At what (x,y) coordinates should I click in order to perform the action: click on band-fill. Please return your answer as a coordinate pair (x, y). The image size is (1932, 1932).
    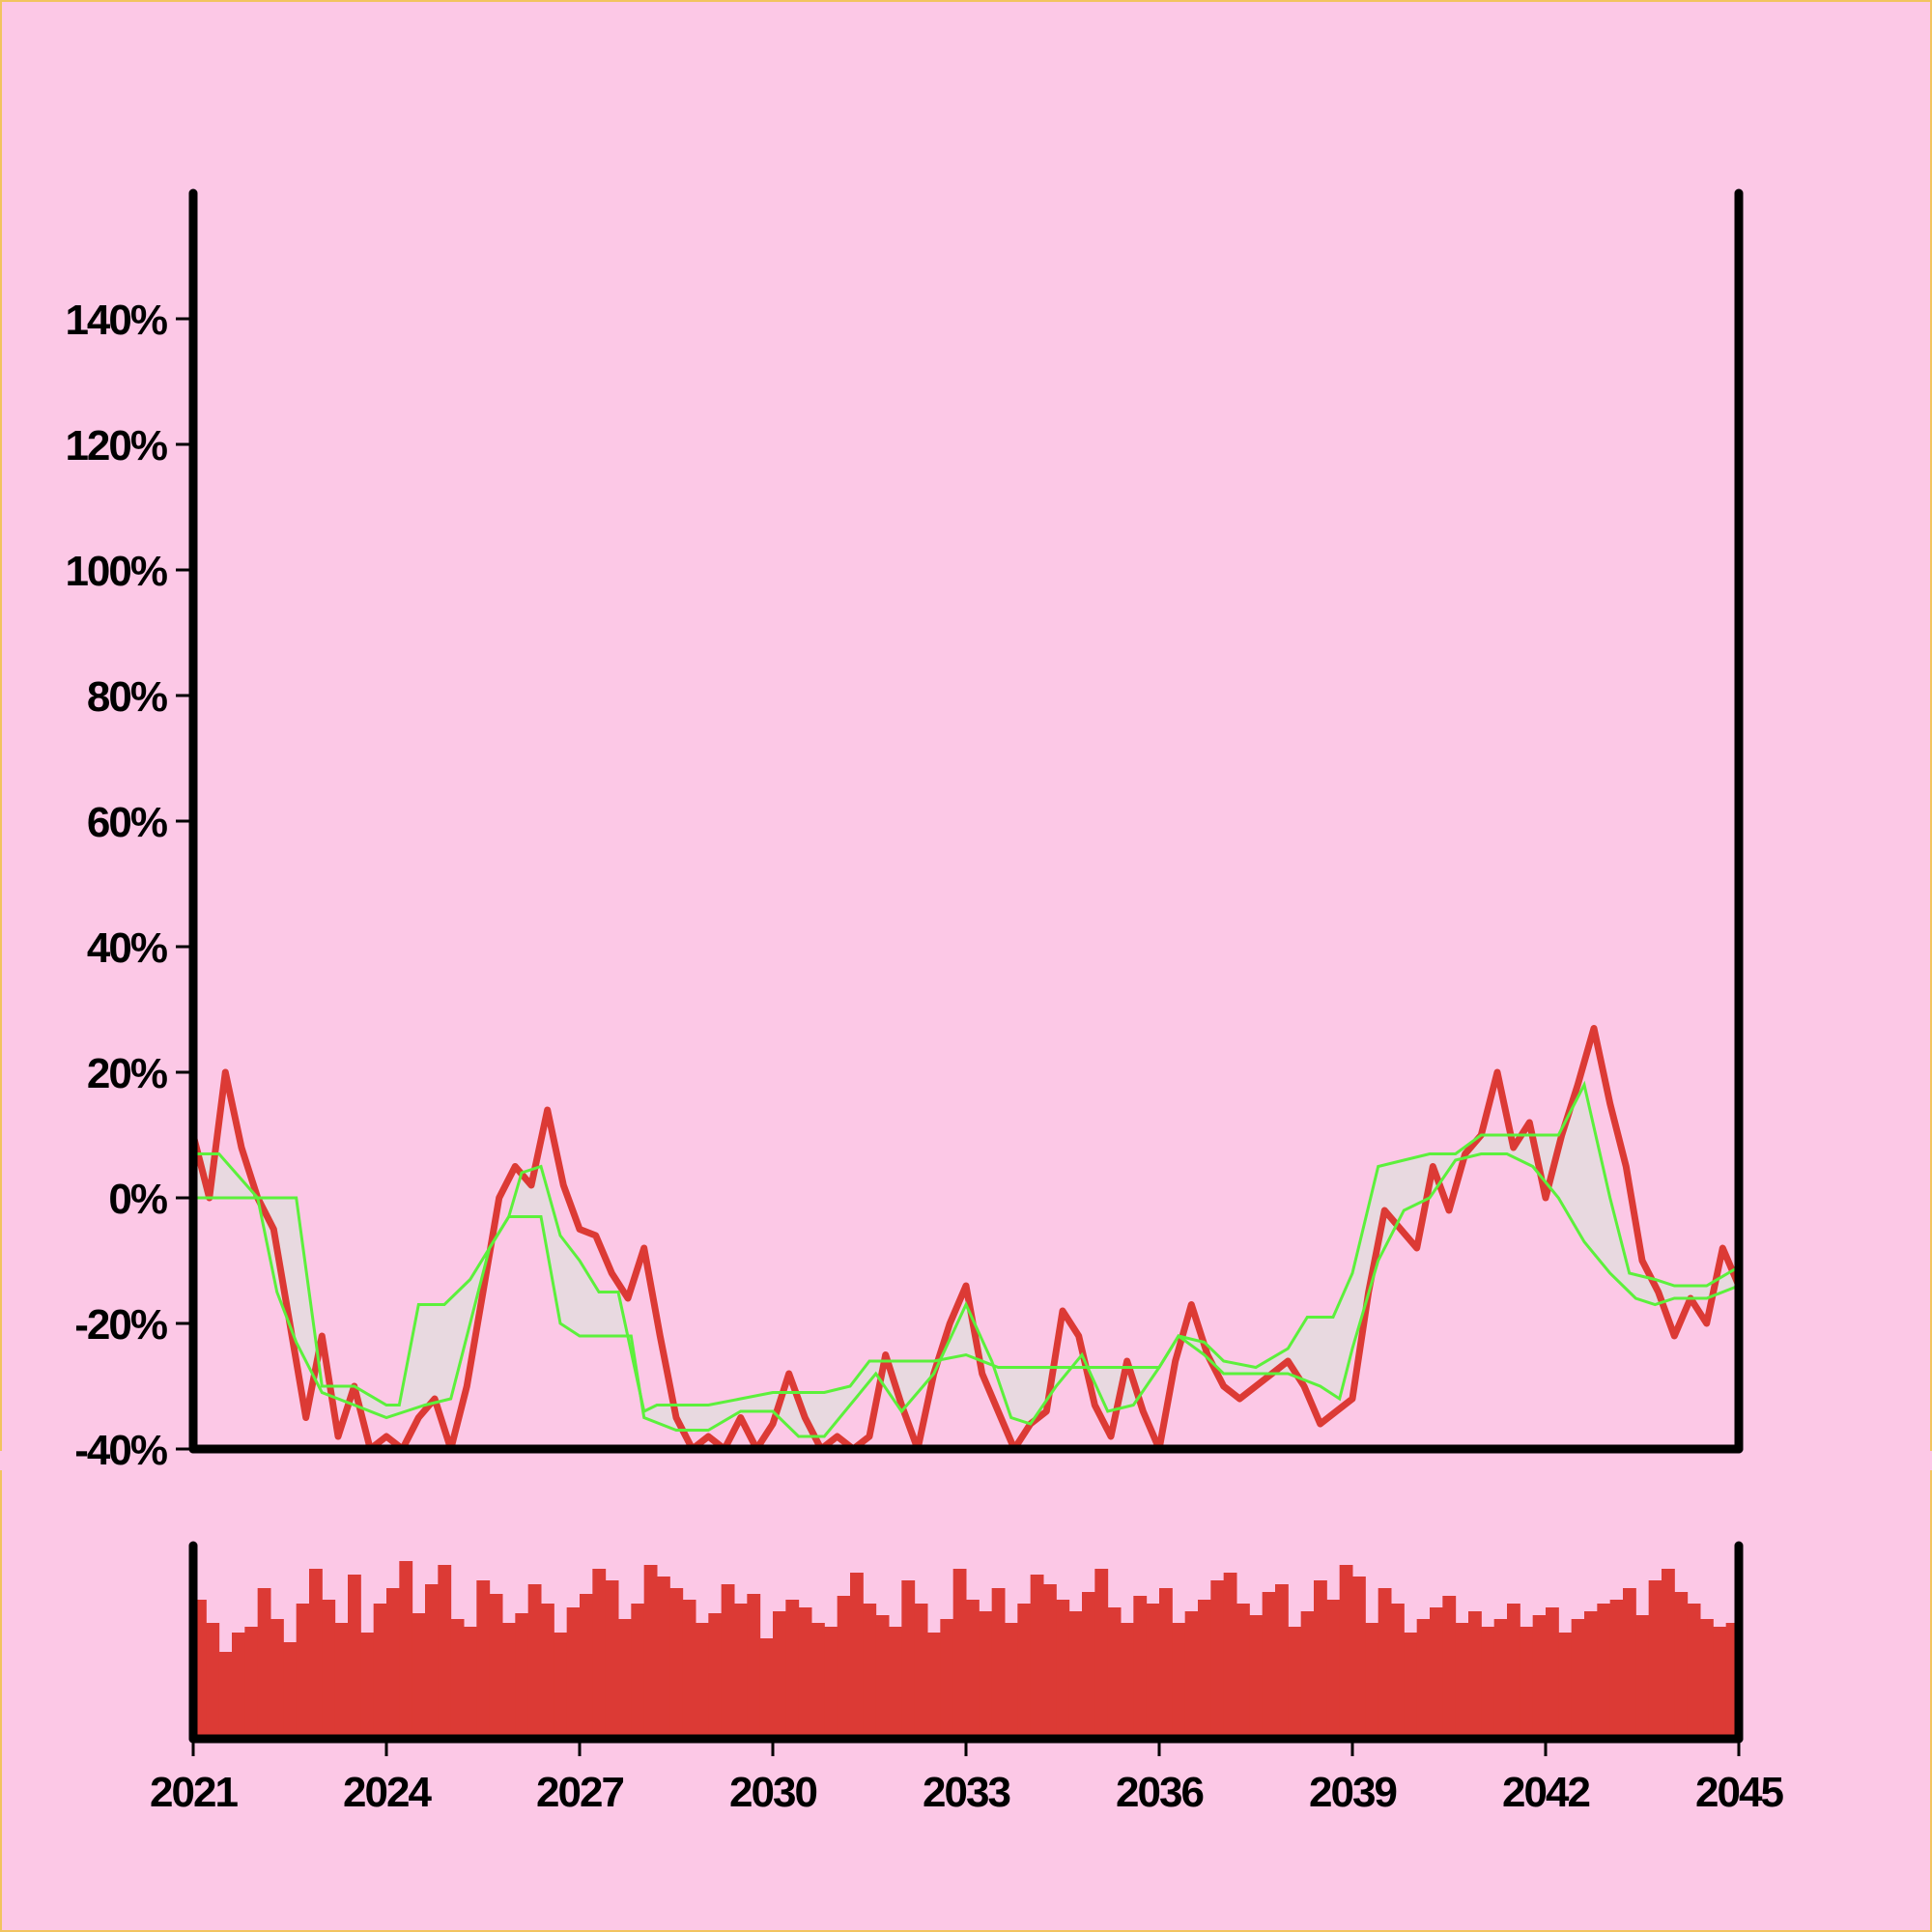
    Looking at the image, I should click on (966, 1260).